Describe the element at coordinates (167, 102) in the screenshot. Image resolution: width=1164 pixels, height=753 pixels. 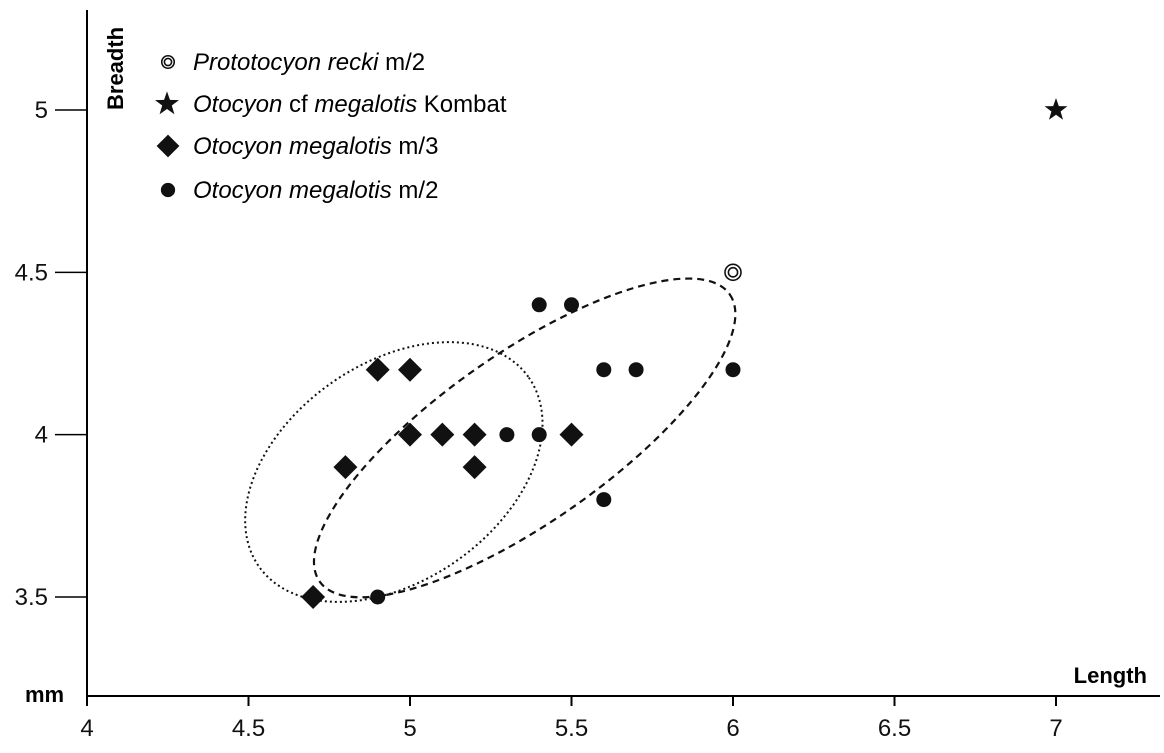
I see `legend-star-marker` at that location.